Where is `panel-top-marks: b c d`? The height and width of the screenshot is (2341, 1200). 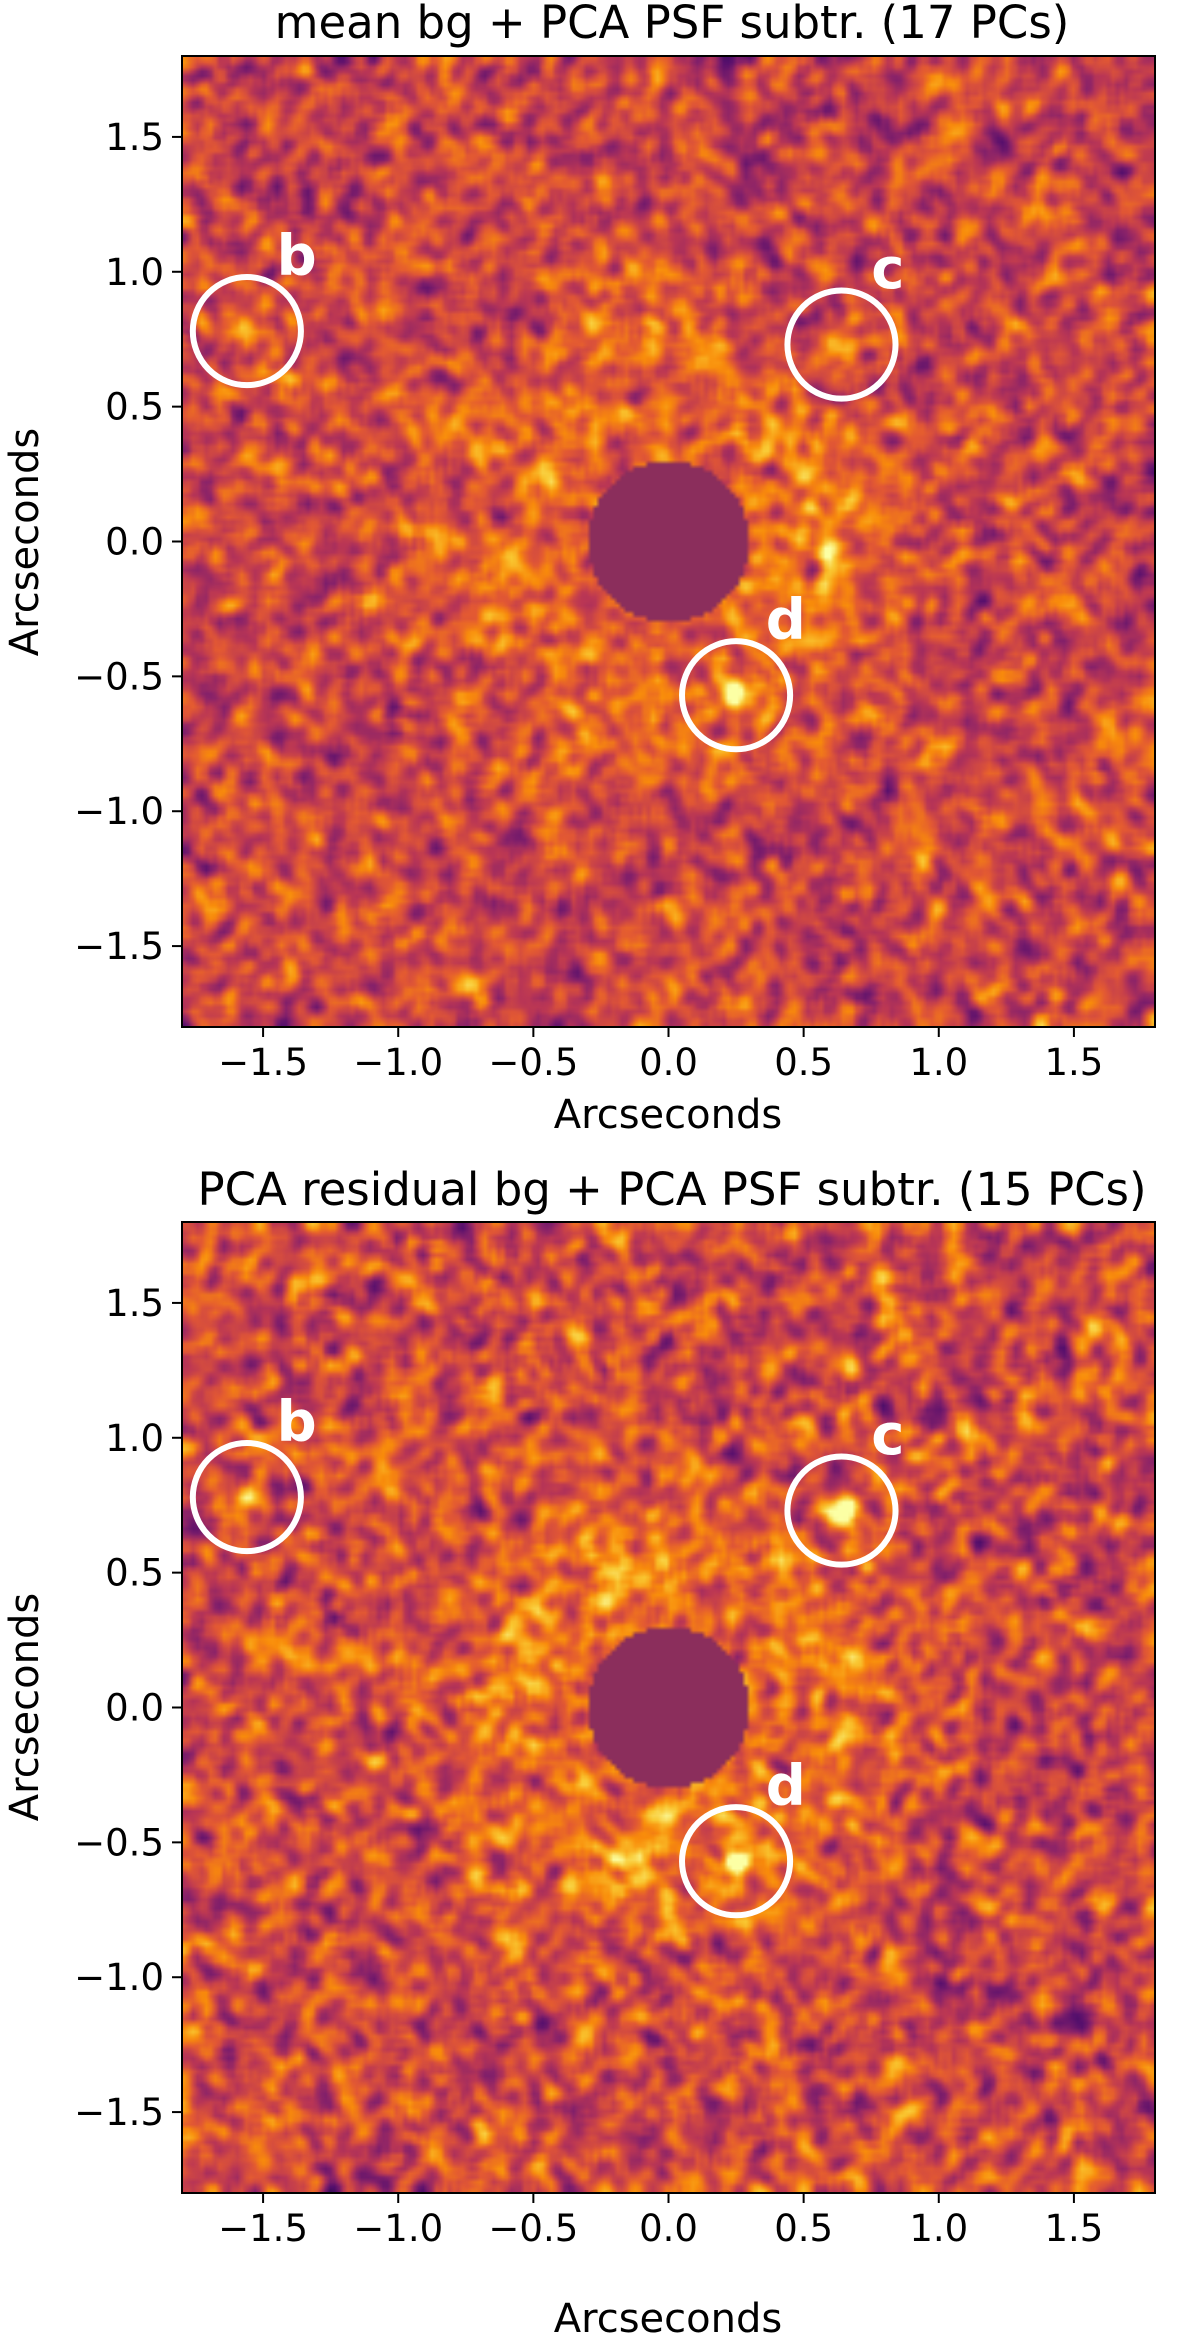
panel-top-marks: b c d is located at coordinates (546, 488).